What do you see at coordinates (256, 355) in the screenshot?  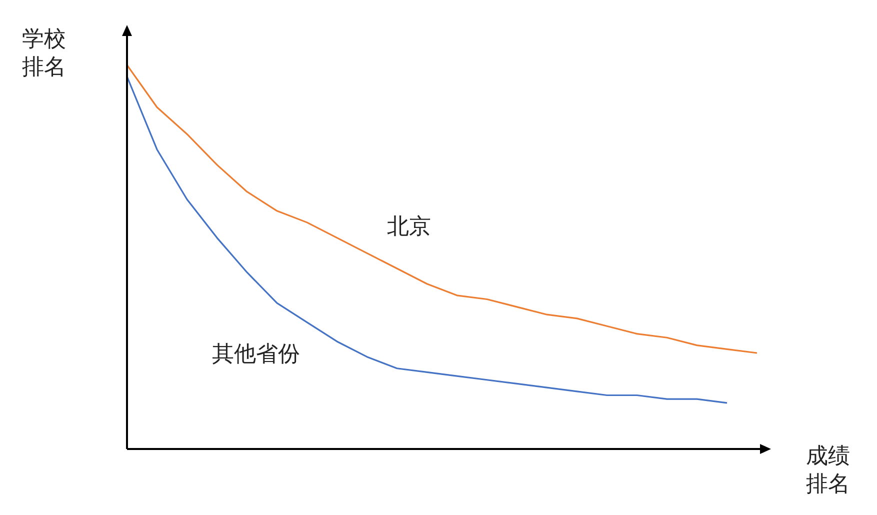 I see `series-label: 其他省份` at bounding box center [256, 355].